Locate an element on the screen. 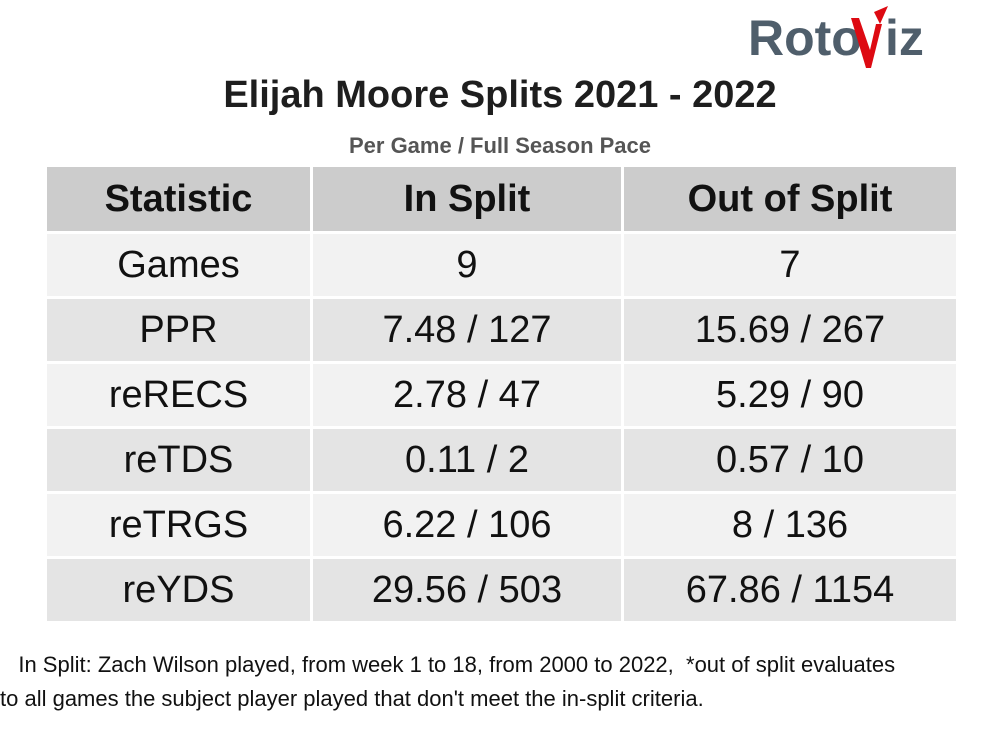 Image resolution: width=1000 pixels, height=732 pixels. cell-statistic: Games is located at coordinates (178, 265).